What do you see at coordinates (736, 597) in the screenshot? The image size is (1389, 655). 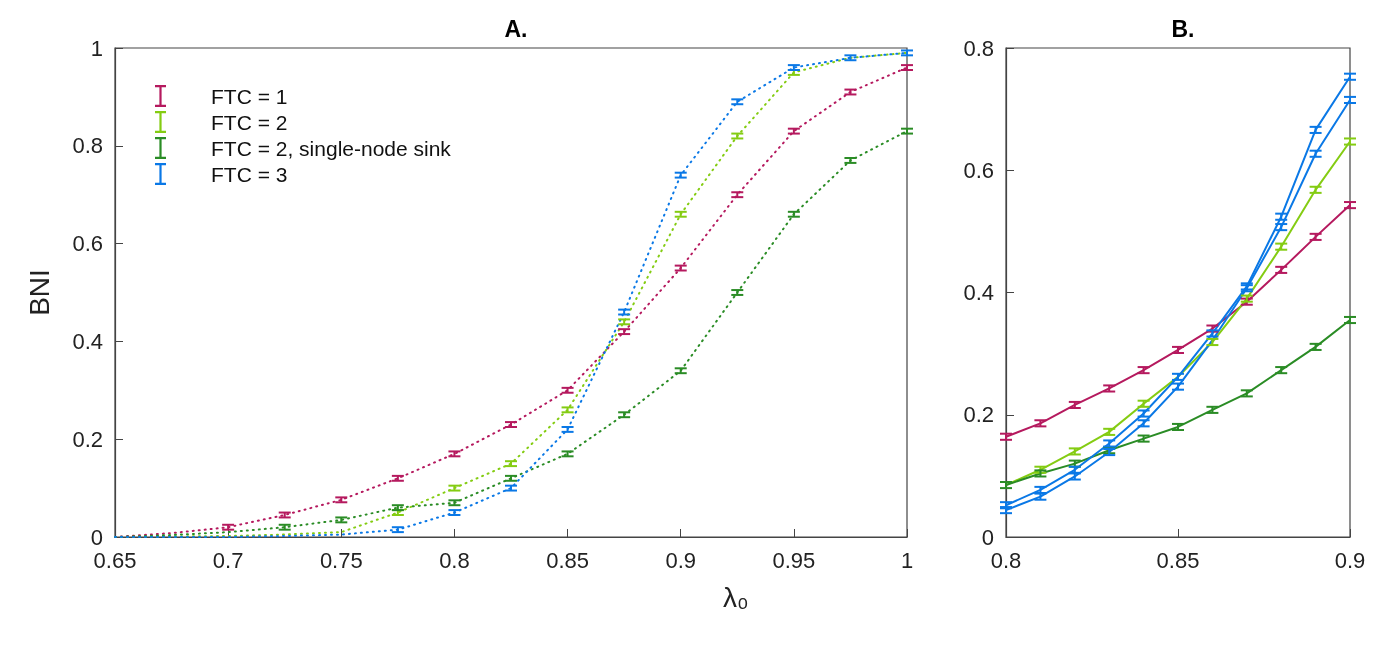 I see `x-axis-title: λ₀` at bounding box center [736, 597].